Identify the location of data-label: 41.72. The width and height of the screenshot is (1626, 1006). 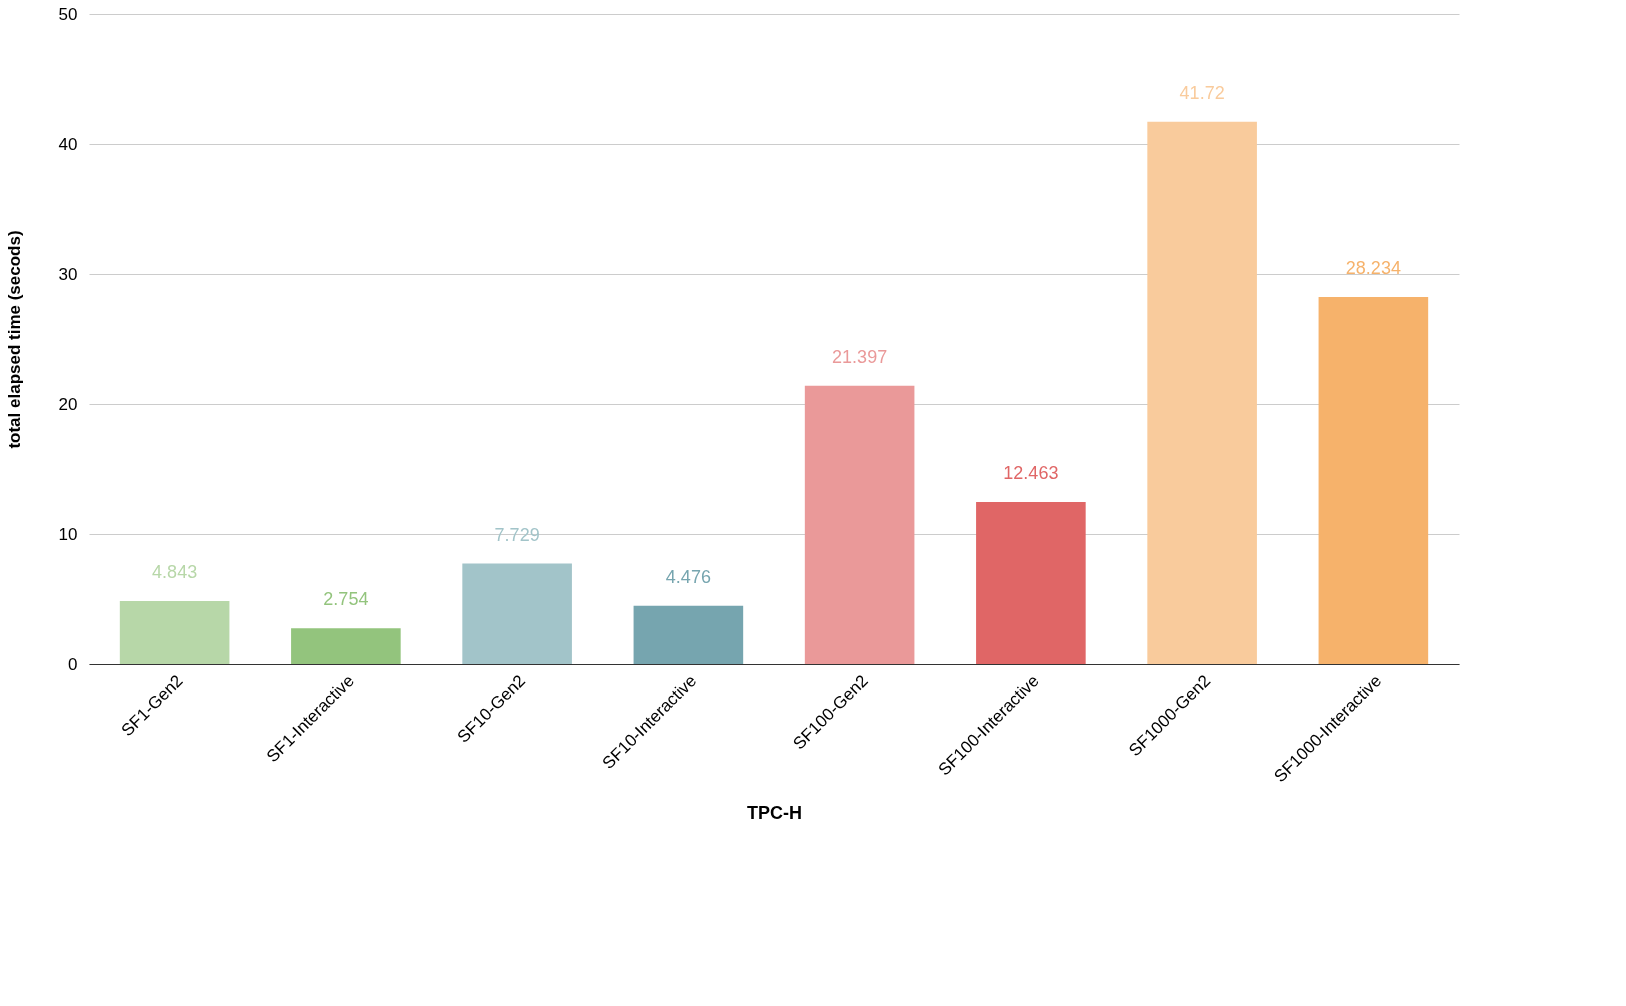
(1202, 92).